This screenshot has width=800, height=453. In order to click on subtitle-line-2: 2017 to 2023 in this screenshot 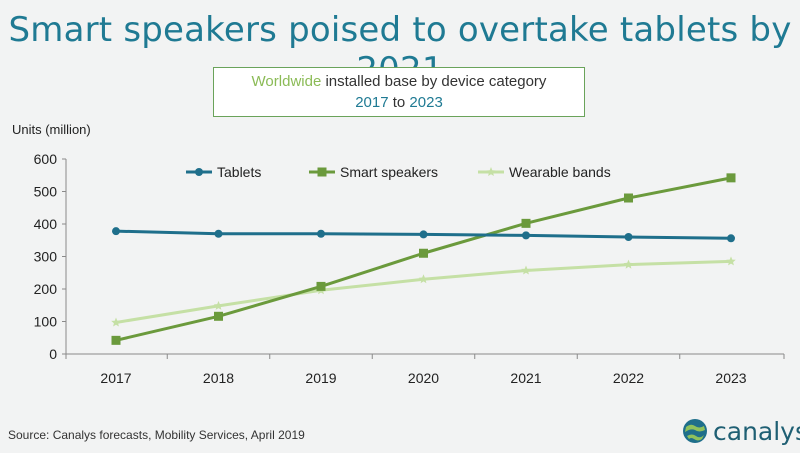, I will do `click(399, 102)`.